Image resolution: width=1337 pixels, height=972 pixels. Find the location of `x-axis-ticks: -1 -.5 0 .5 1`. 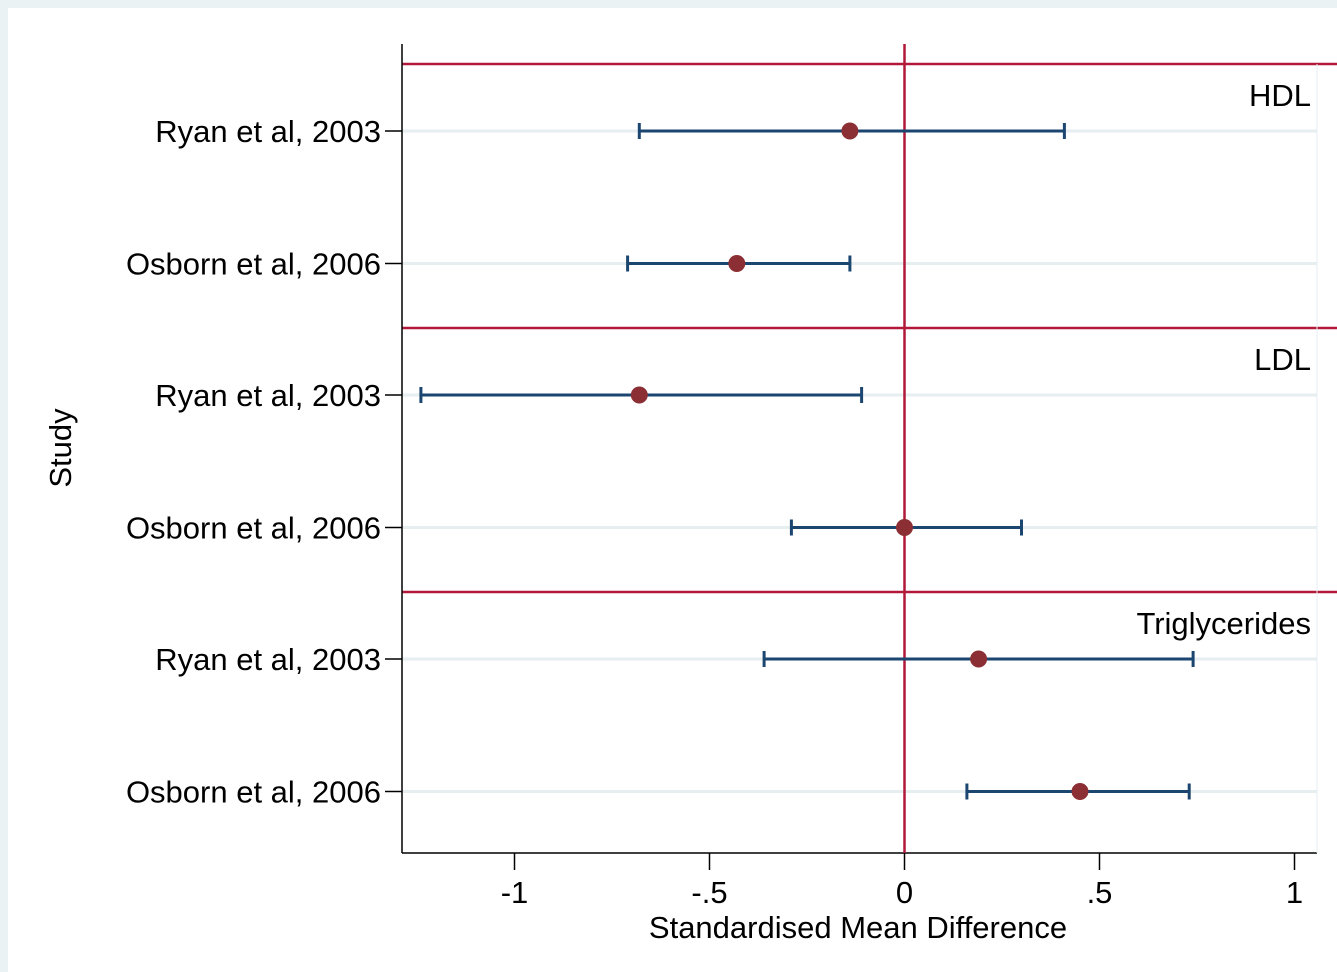

x-axis-ticks: -1 -.5 0 .5 1 is located at coordinates (902, 881).